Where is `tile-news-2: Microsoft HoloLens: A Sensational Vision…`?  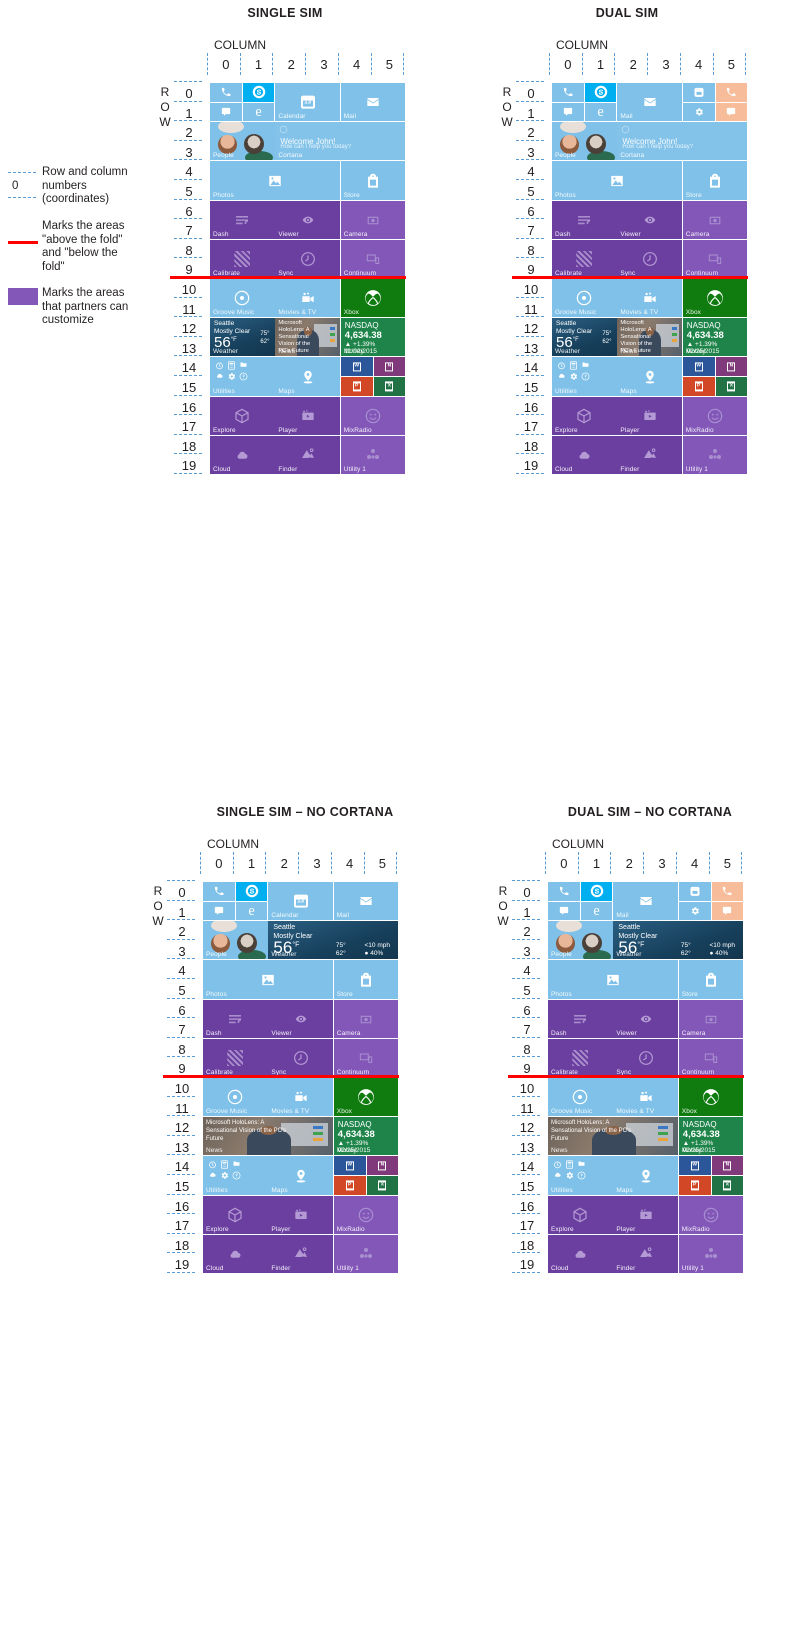 tile-news-2: Microsoft HoloLens: A Sensational Vision… is located at coordinates (268, 1136).